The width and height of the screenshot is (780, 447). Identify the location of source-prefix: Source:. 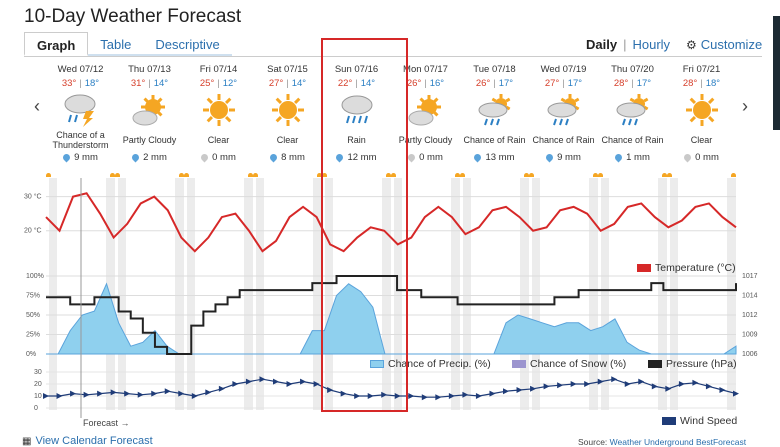
(593, 442).